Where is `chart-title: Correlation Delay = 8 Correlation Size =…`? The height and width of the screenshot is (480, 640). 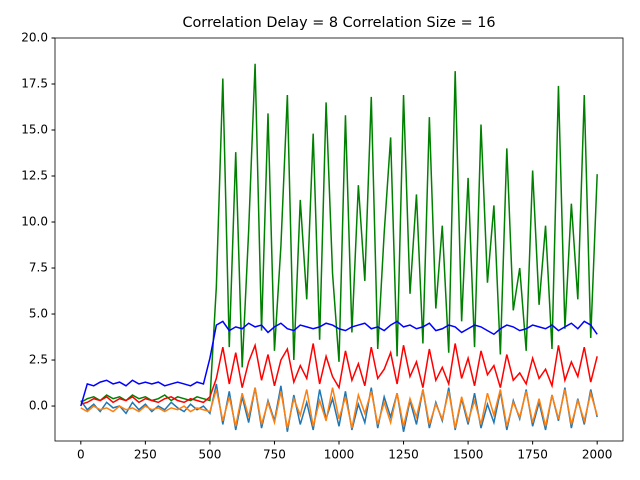 chart-title: Correlation Delay = 8 Correlation Size =… is located at coordinates (338, 23).